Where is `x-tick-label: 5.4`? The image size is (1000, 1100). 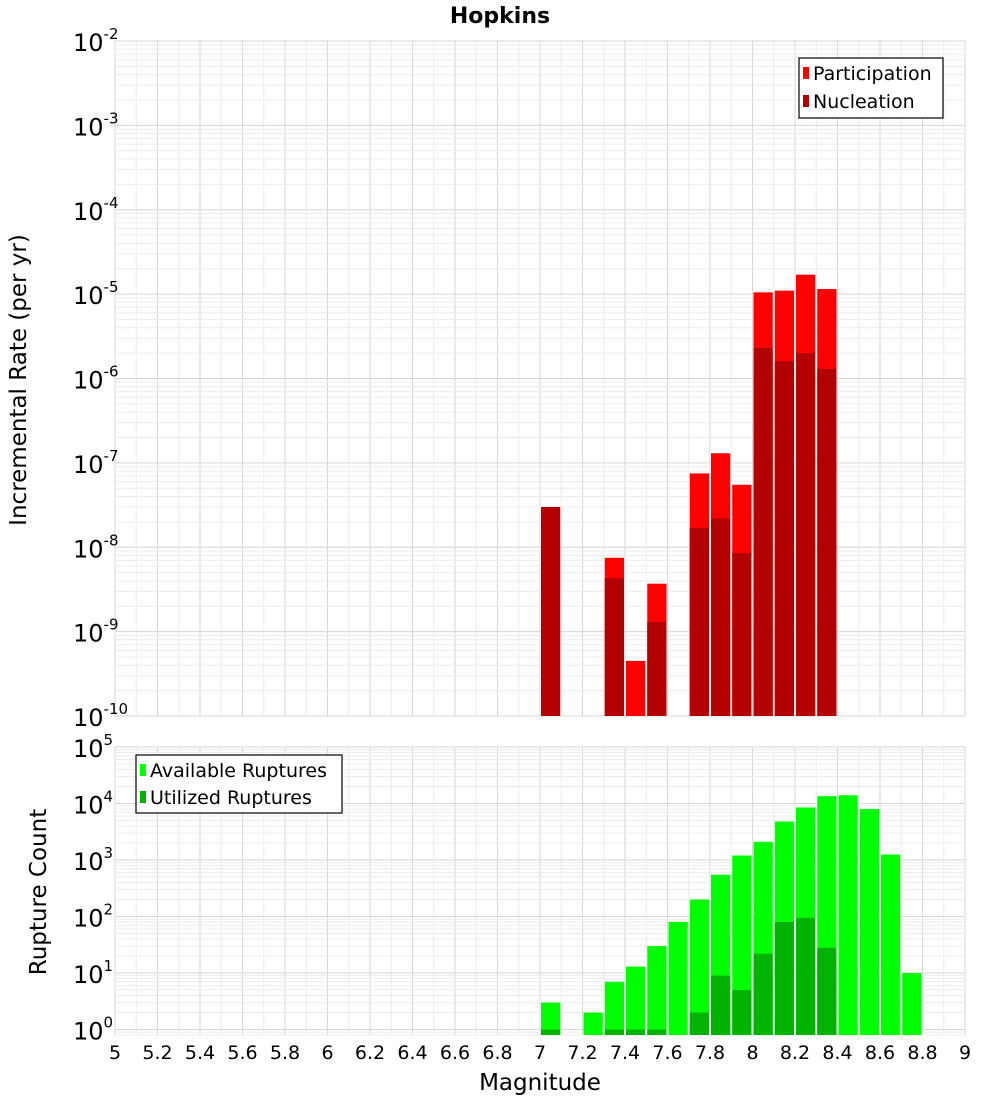
x-tick-label: 5.4 is located at coordinates (200, 1053).